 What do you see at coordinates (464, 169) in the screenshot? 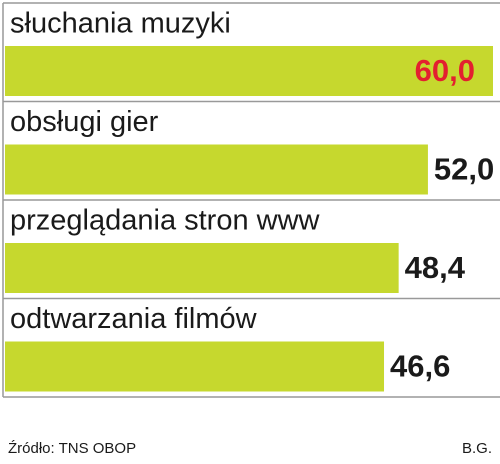
I see `value-label: 52,0` at bounding box center [464, 169].